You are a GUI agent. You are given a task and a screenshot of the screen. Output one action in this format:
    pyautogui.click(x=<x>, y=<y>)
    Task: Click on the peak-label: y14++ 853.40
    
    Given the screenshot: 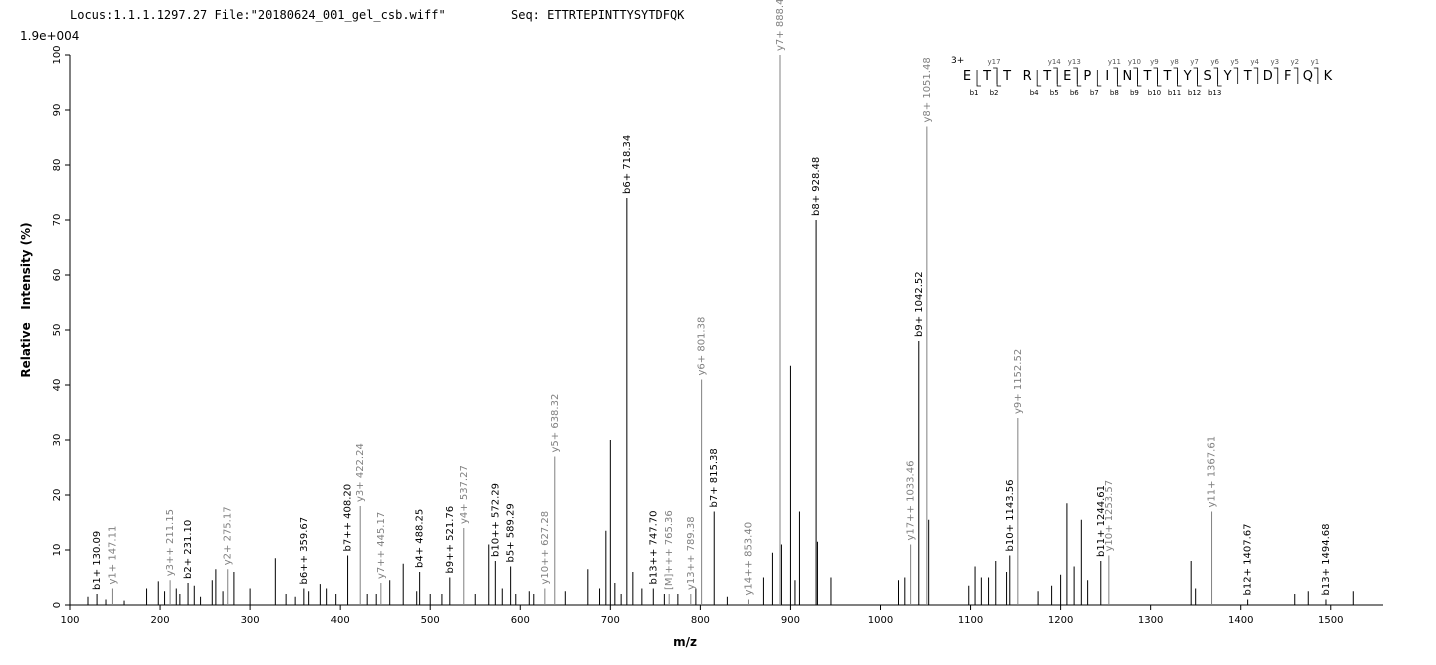 What is the action you would take?
    pyautogui.click(x=748, y=559)
    